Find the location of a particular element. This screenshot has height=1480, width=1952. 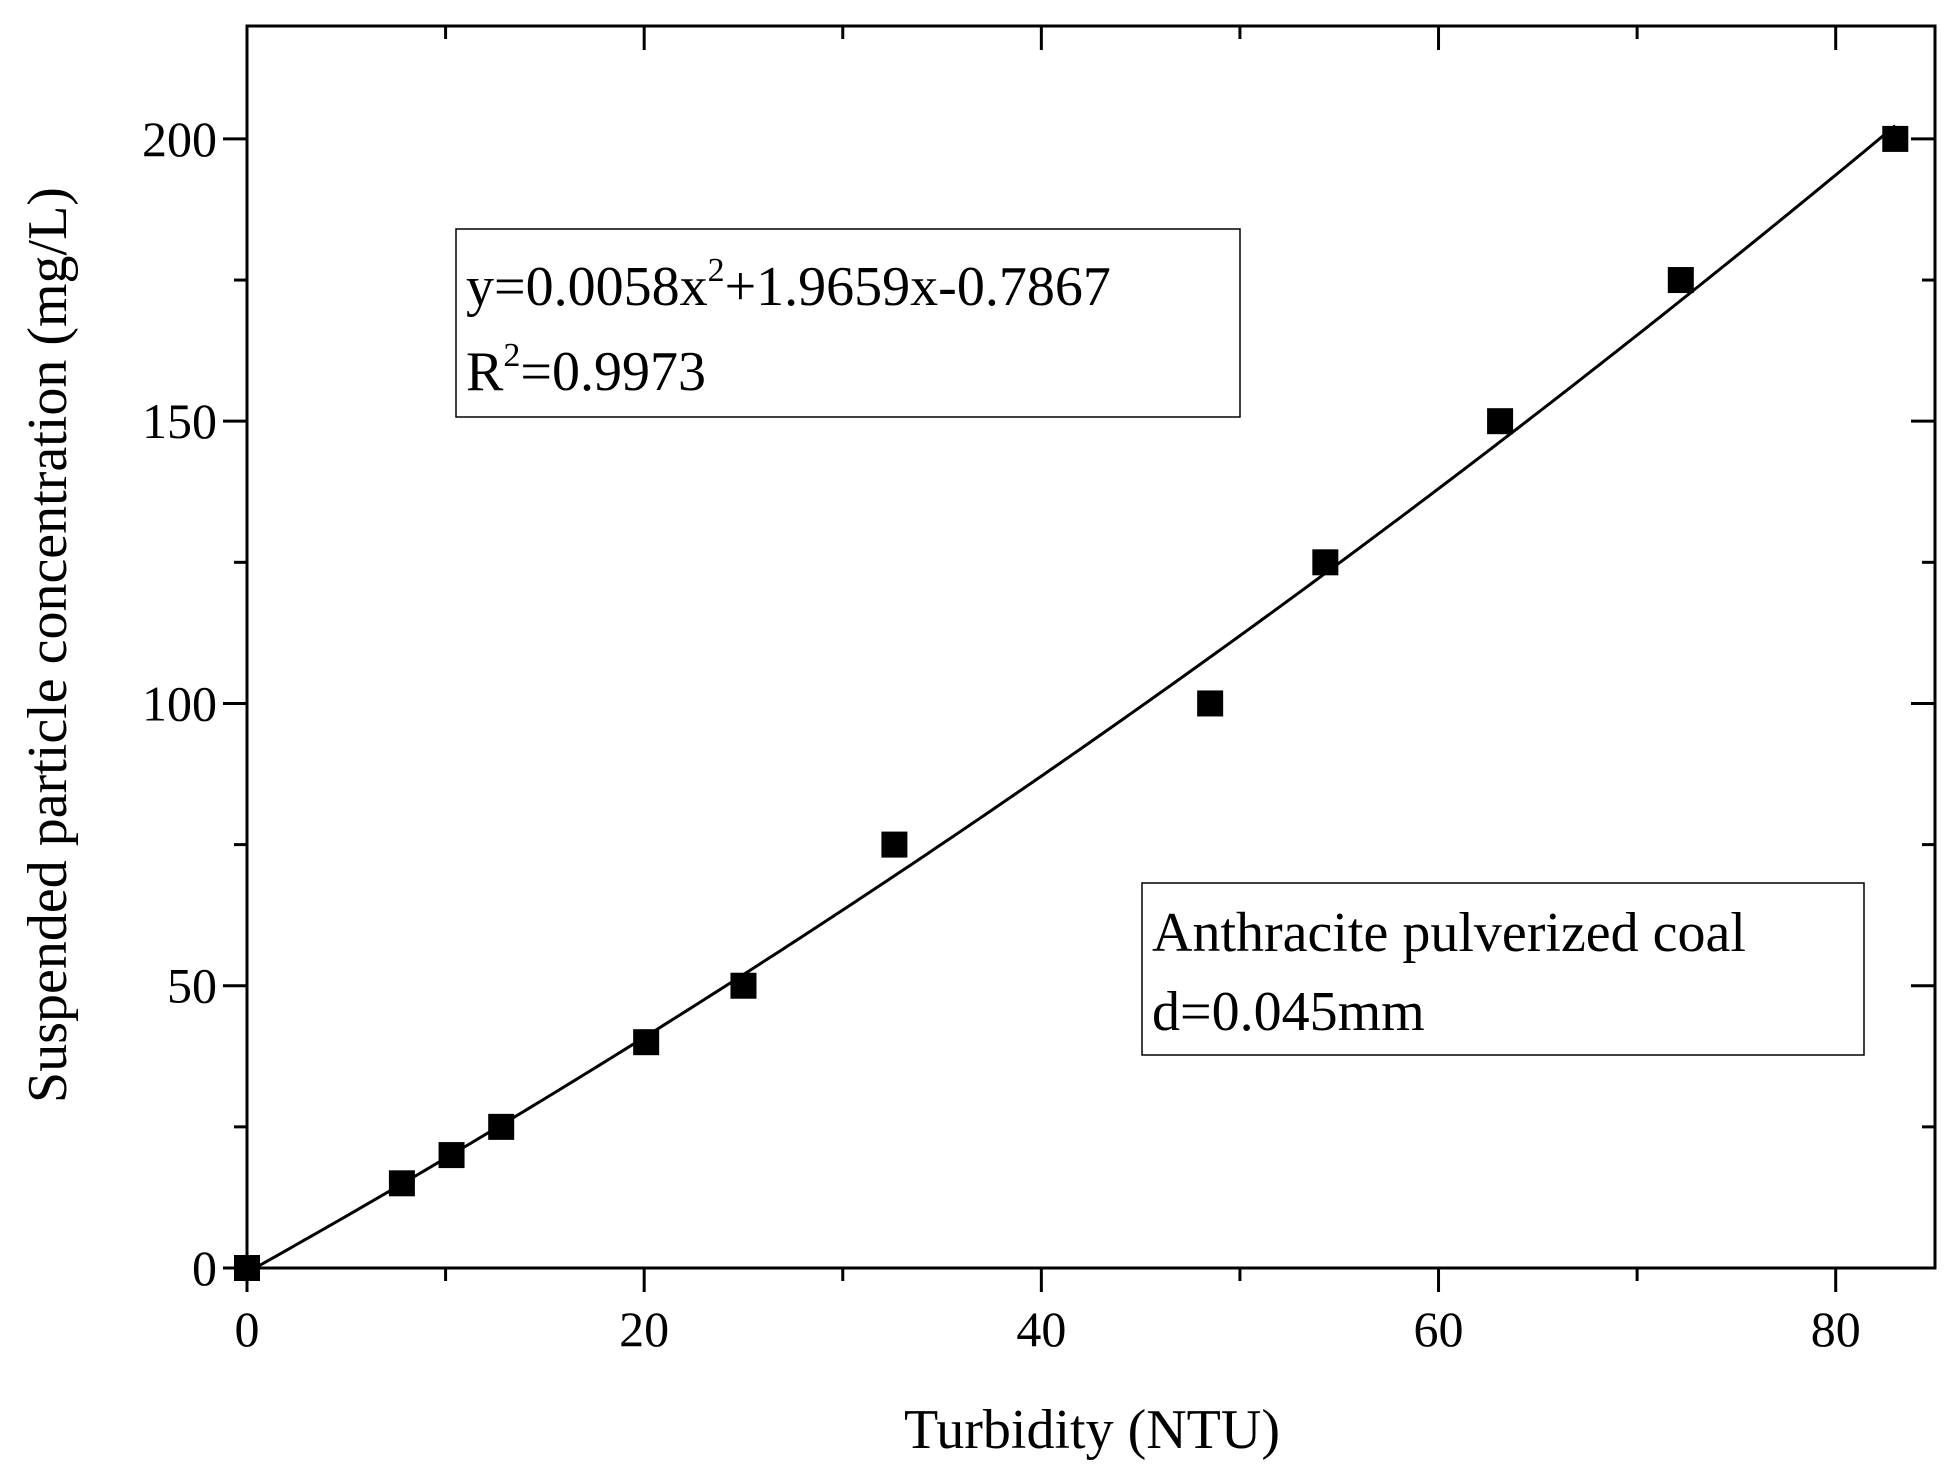

equation-prefix: y=0.0058x is located at coordinates (587, 287).